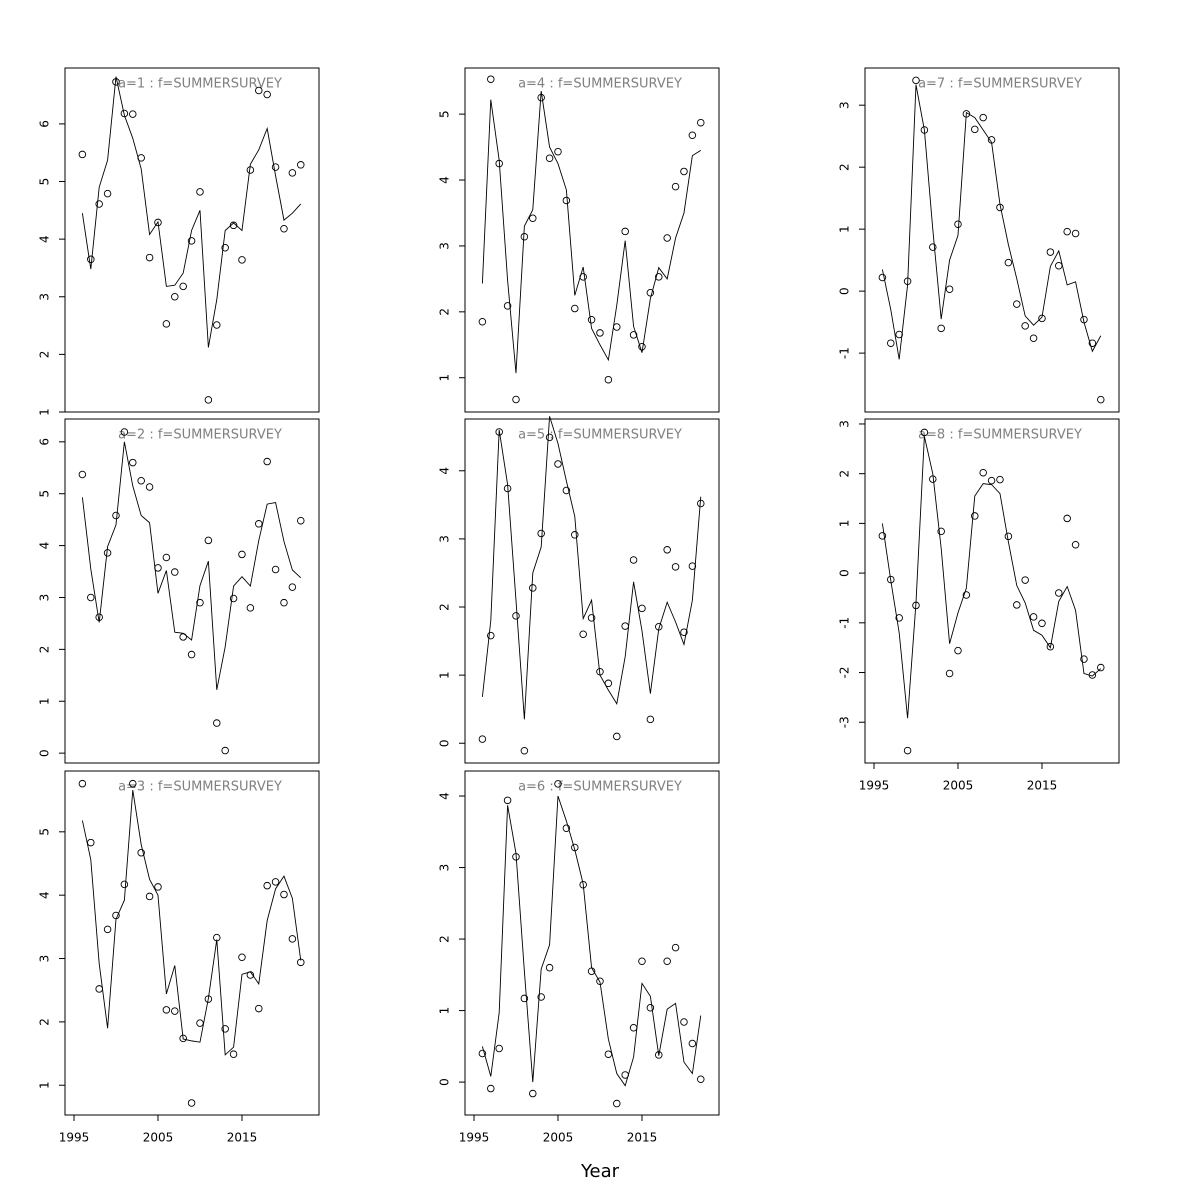  I want to click on panel-frame, so click(192, 591).